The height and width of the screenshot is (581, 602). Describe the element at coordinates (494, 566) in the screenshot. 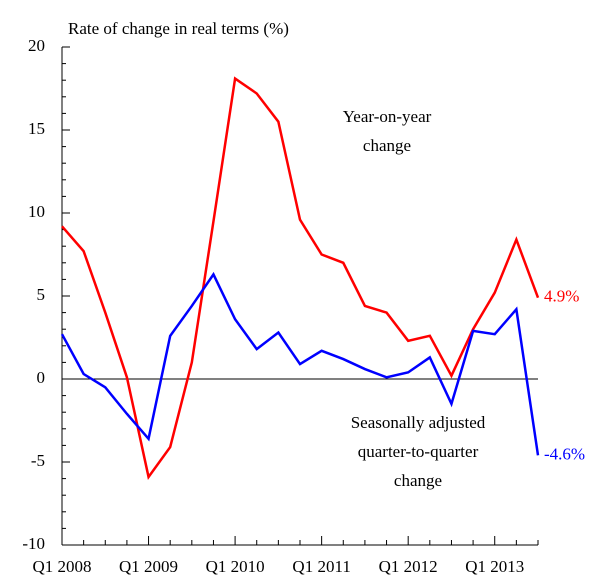

I see `x-tick-label: Q1 2013` at that location.